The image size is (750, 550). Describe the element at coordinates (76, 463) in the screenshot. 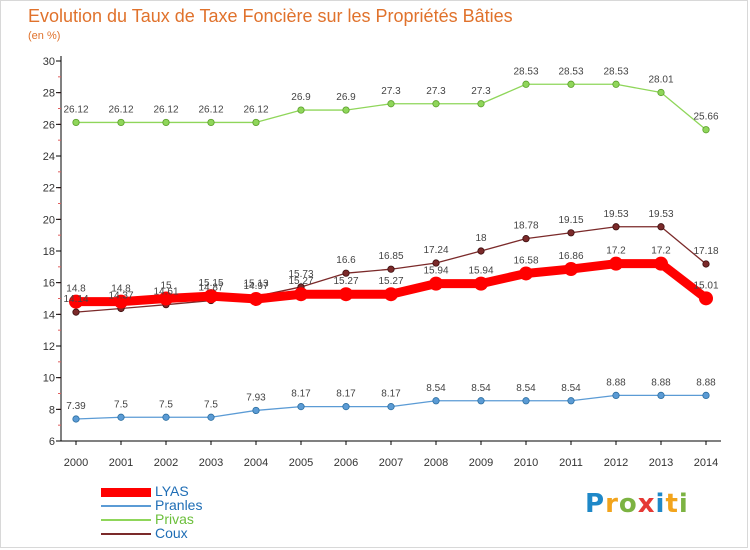

I see `x-tick-label: 2000` at that location.